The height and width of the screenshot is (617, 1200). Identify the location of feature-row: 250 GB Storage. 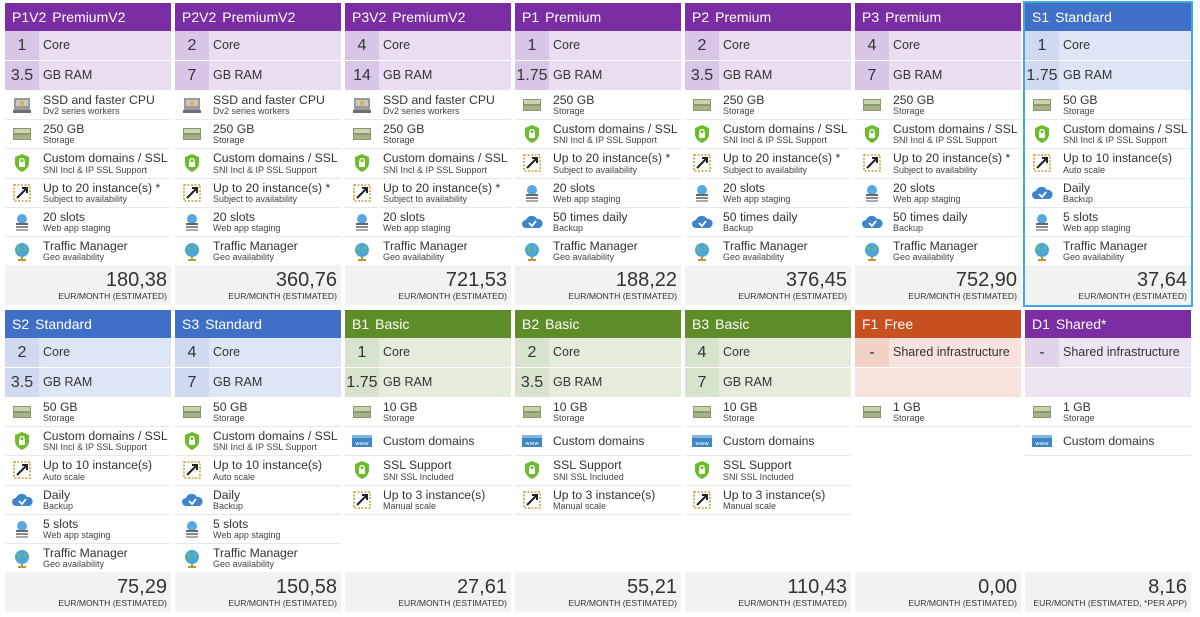
(598, 106).